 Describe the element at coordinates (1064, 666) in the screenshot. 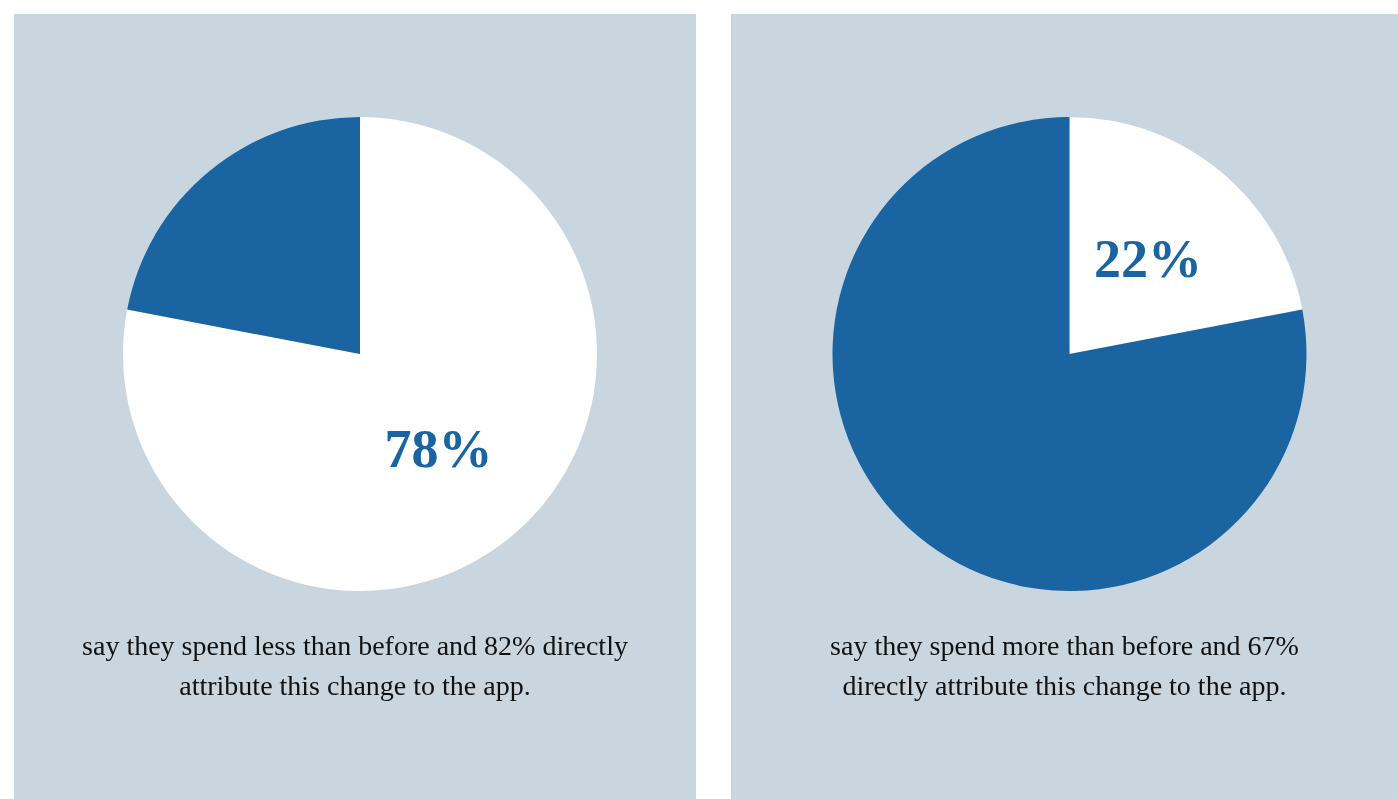

I see `text: say they spend more than before and 67% directly attribute this change to the app.` at that location.